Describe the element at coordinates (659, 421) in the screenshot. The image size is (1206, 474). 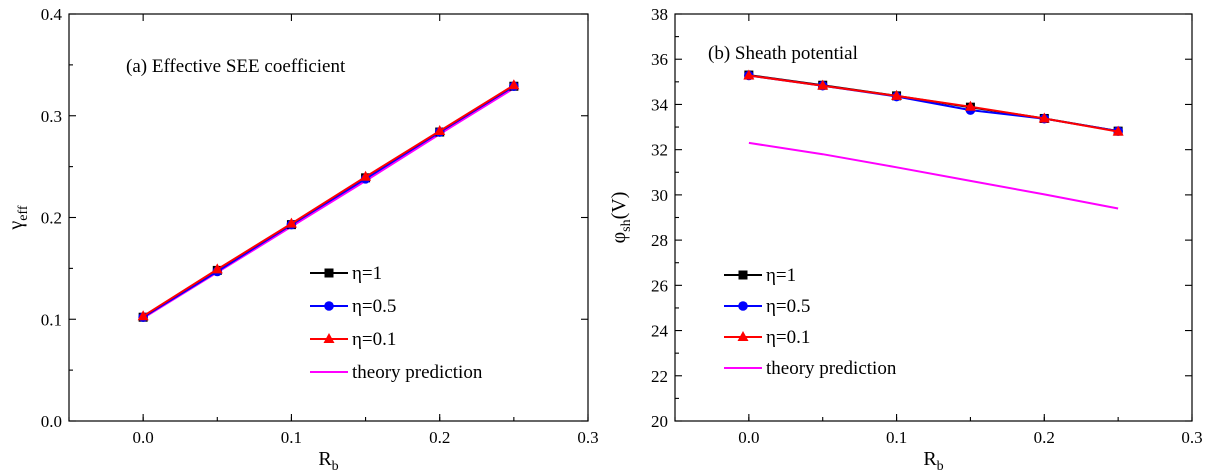
I see `y-tick-label: 20` at that location.